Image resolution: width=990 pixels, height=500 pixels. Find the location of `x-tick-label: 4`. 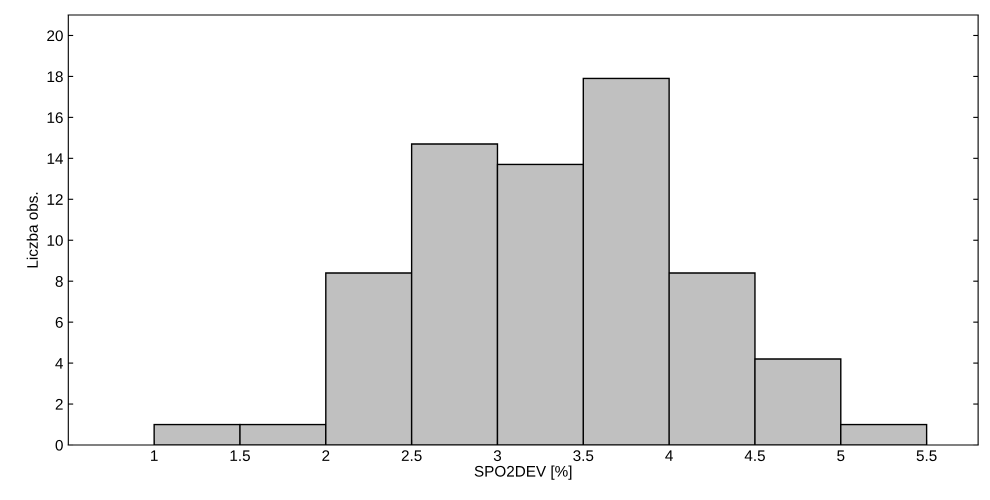

x-tick-label: 4 is located at coordinates (669, 455).